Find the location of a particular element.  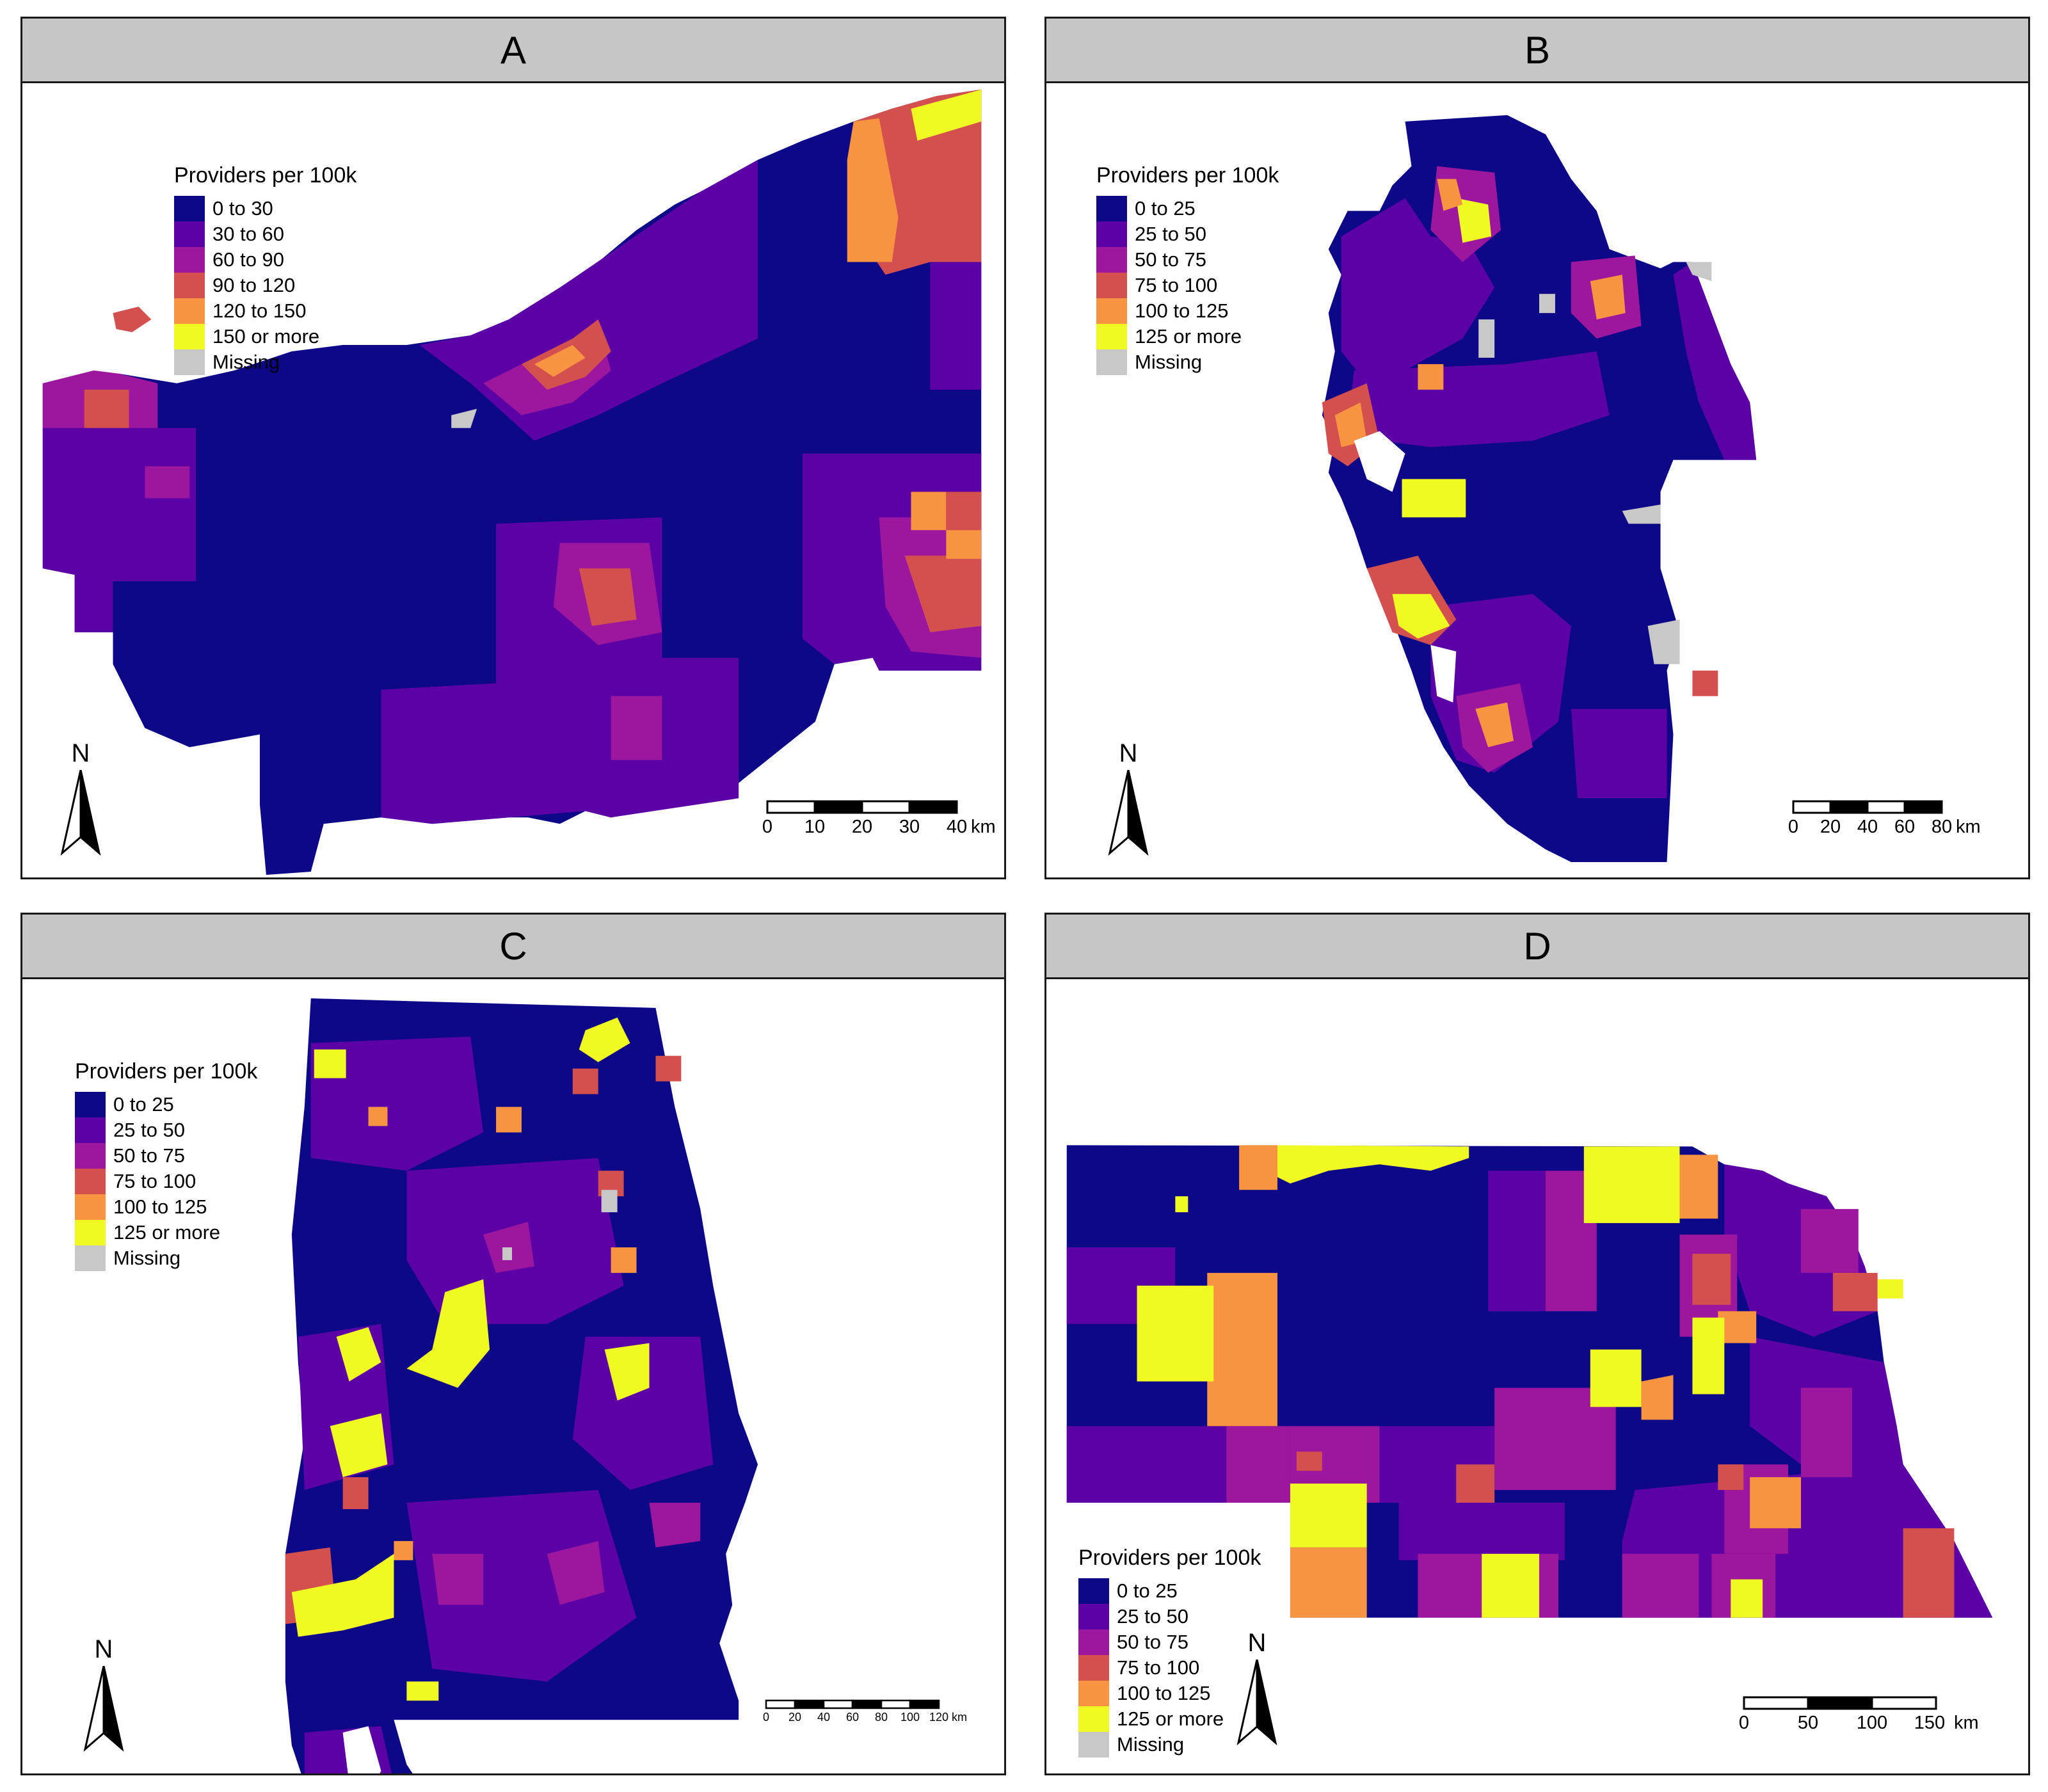

region-missing is located at coordinates (464, 418).